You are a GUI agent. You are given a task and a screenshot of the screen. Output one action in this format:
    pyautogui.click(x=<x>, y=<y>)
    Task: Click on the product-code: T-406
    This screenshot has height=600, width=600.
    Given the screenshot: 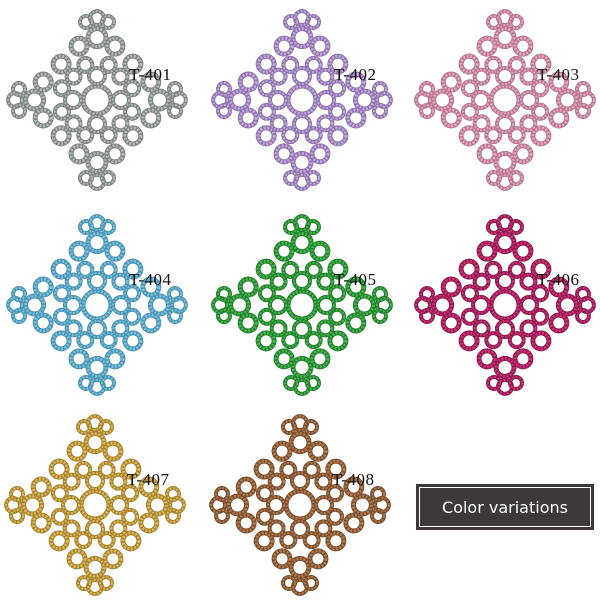 What is the action you would take?
    pyautogui.click(x=558, y=279)
    